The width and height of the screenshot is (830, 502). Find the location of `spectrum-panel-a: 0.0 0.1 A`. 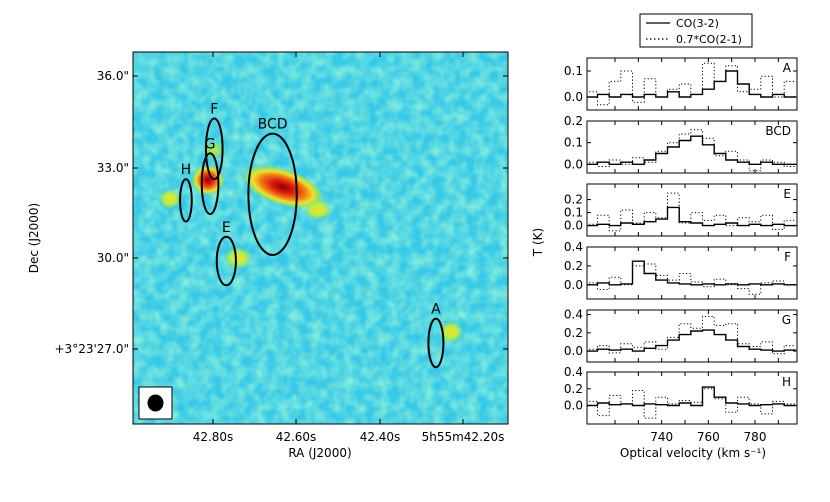

spectrum-panel-a: 0.0 0.1 A is located at coordinates (681, 84).